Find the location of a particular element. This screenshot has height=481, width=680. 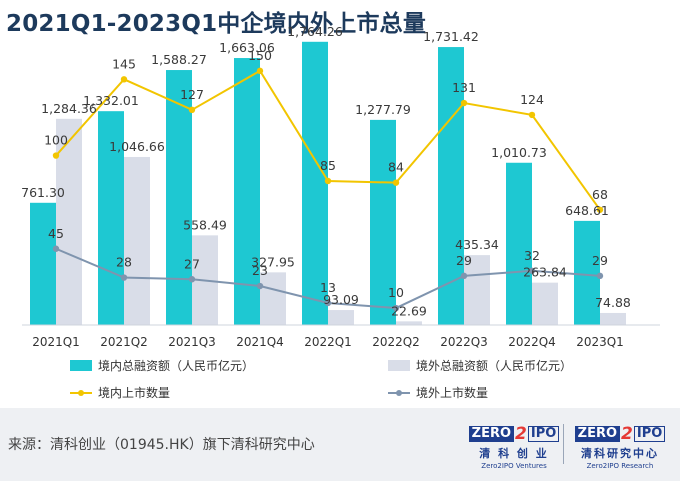

chart-title: 2021Q1-2023Q1中企境内外上市总量 is located at coordinates (216, 24).